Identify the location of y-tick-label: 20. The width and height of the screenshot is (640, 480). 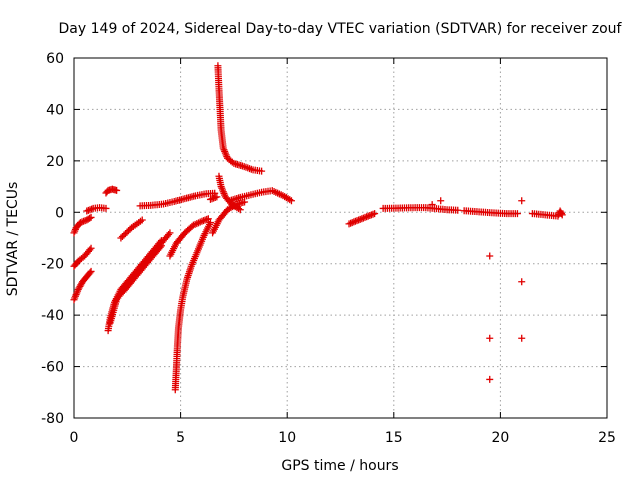
(55, 162).